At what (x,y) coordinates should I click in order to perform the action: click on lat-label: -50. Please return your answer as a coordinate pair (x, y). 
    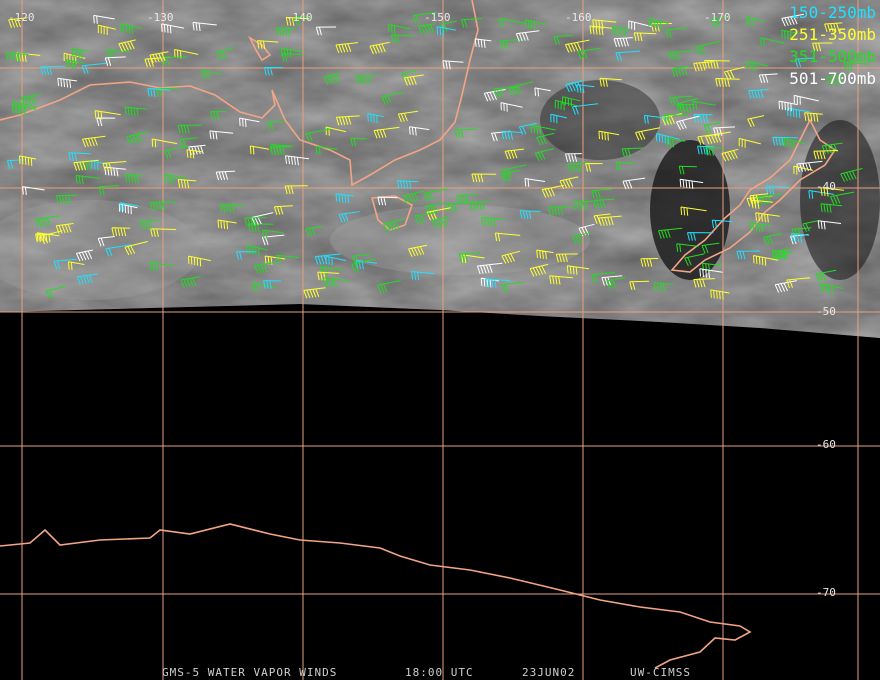
    Looking at the image, I should click on (826, 311).